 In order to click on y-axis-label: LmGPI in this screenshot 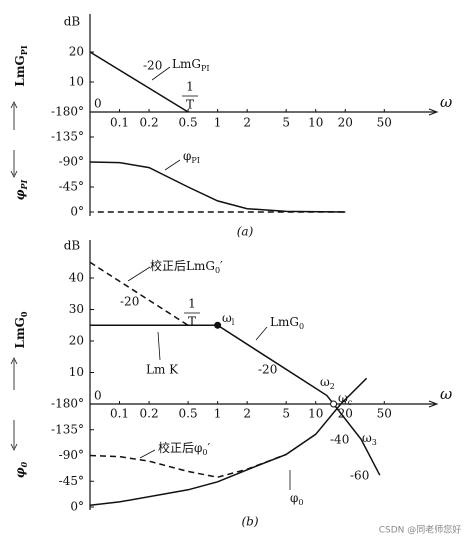, I will do `click(21, 65)`.